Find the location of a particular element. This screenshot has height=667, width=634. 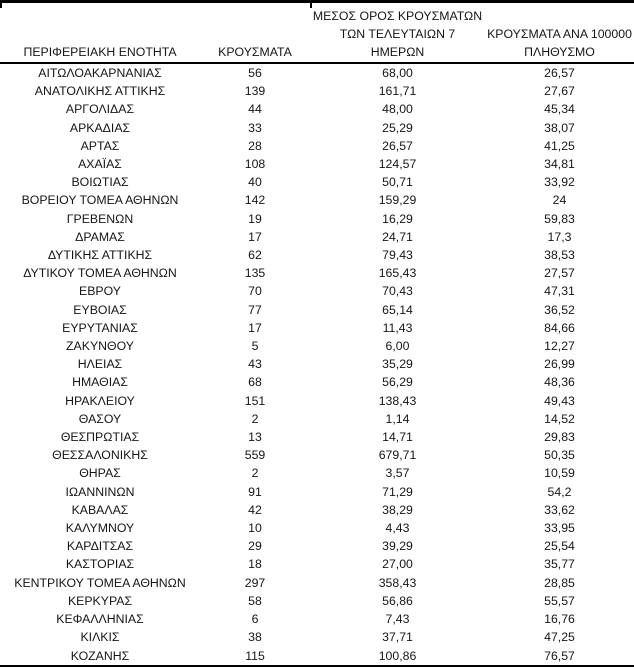

table-row: ΘΑΣΟΥ 2 1,14 14,52 is located at coordinates (317, 419).